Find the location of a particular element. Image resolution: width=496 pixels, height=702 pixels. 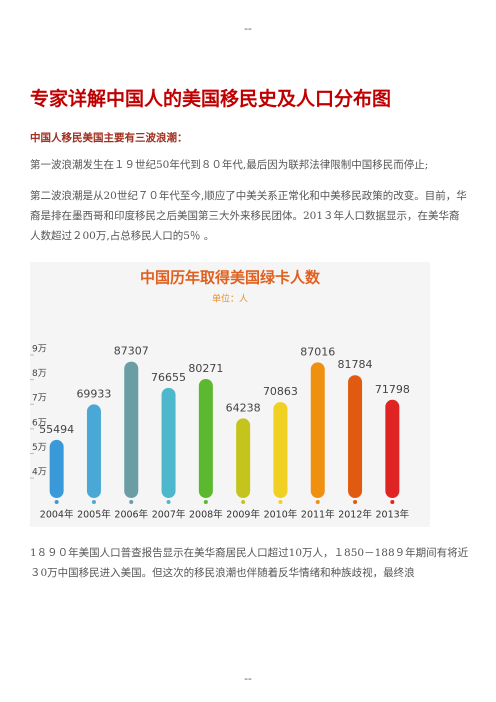

y-tick-label: 5万 is located at coordinates (39, 448).